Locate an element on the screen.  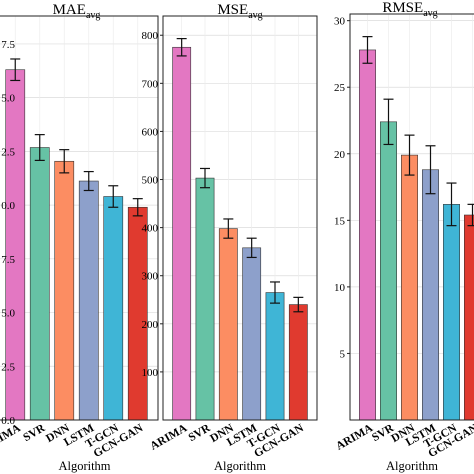
y-tick-label: 700 is located at coordinates (150, 84).